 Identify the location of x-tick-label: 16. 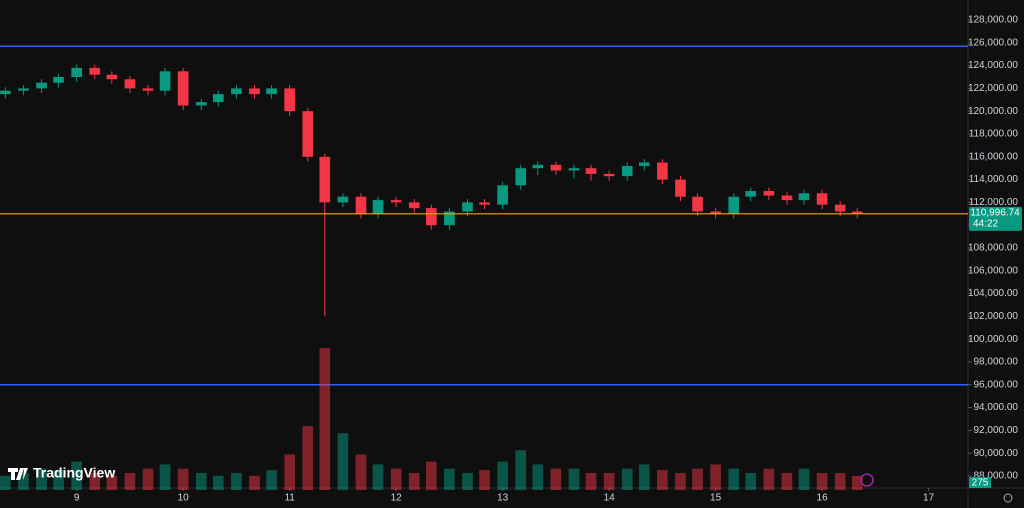
(823, 498).